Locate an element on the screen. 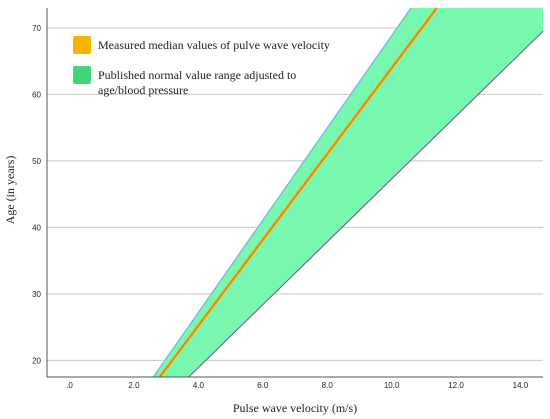  x-tick-label: 14.0 is located at coordinates (521, 385).